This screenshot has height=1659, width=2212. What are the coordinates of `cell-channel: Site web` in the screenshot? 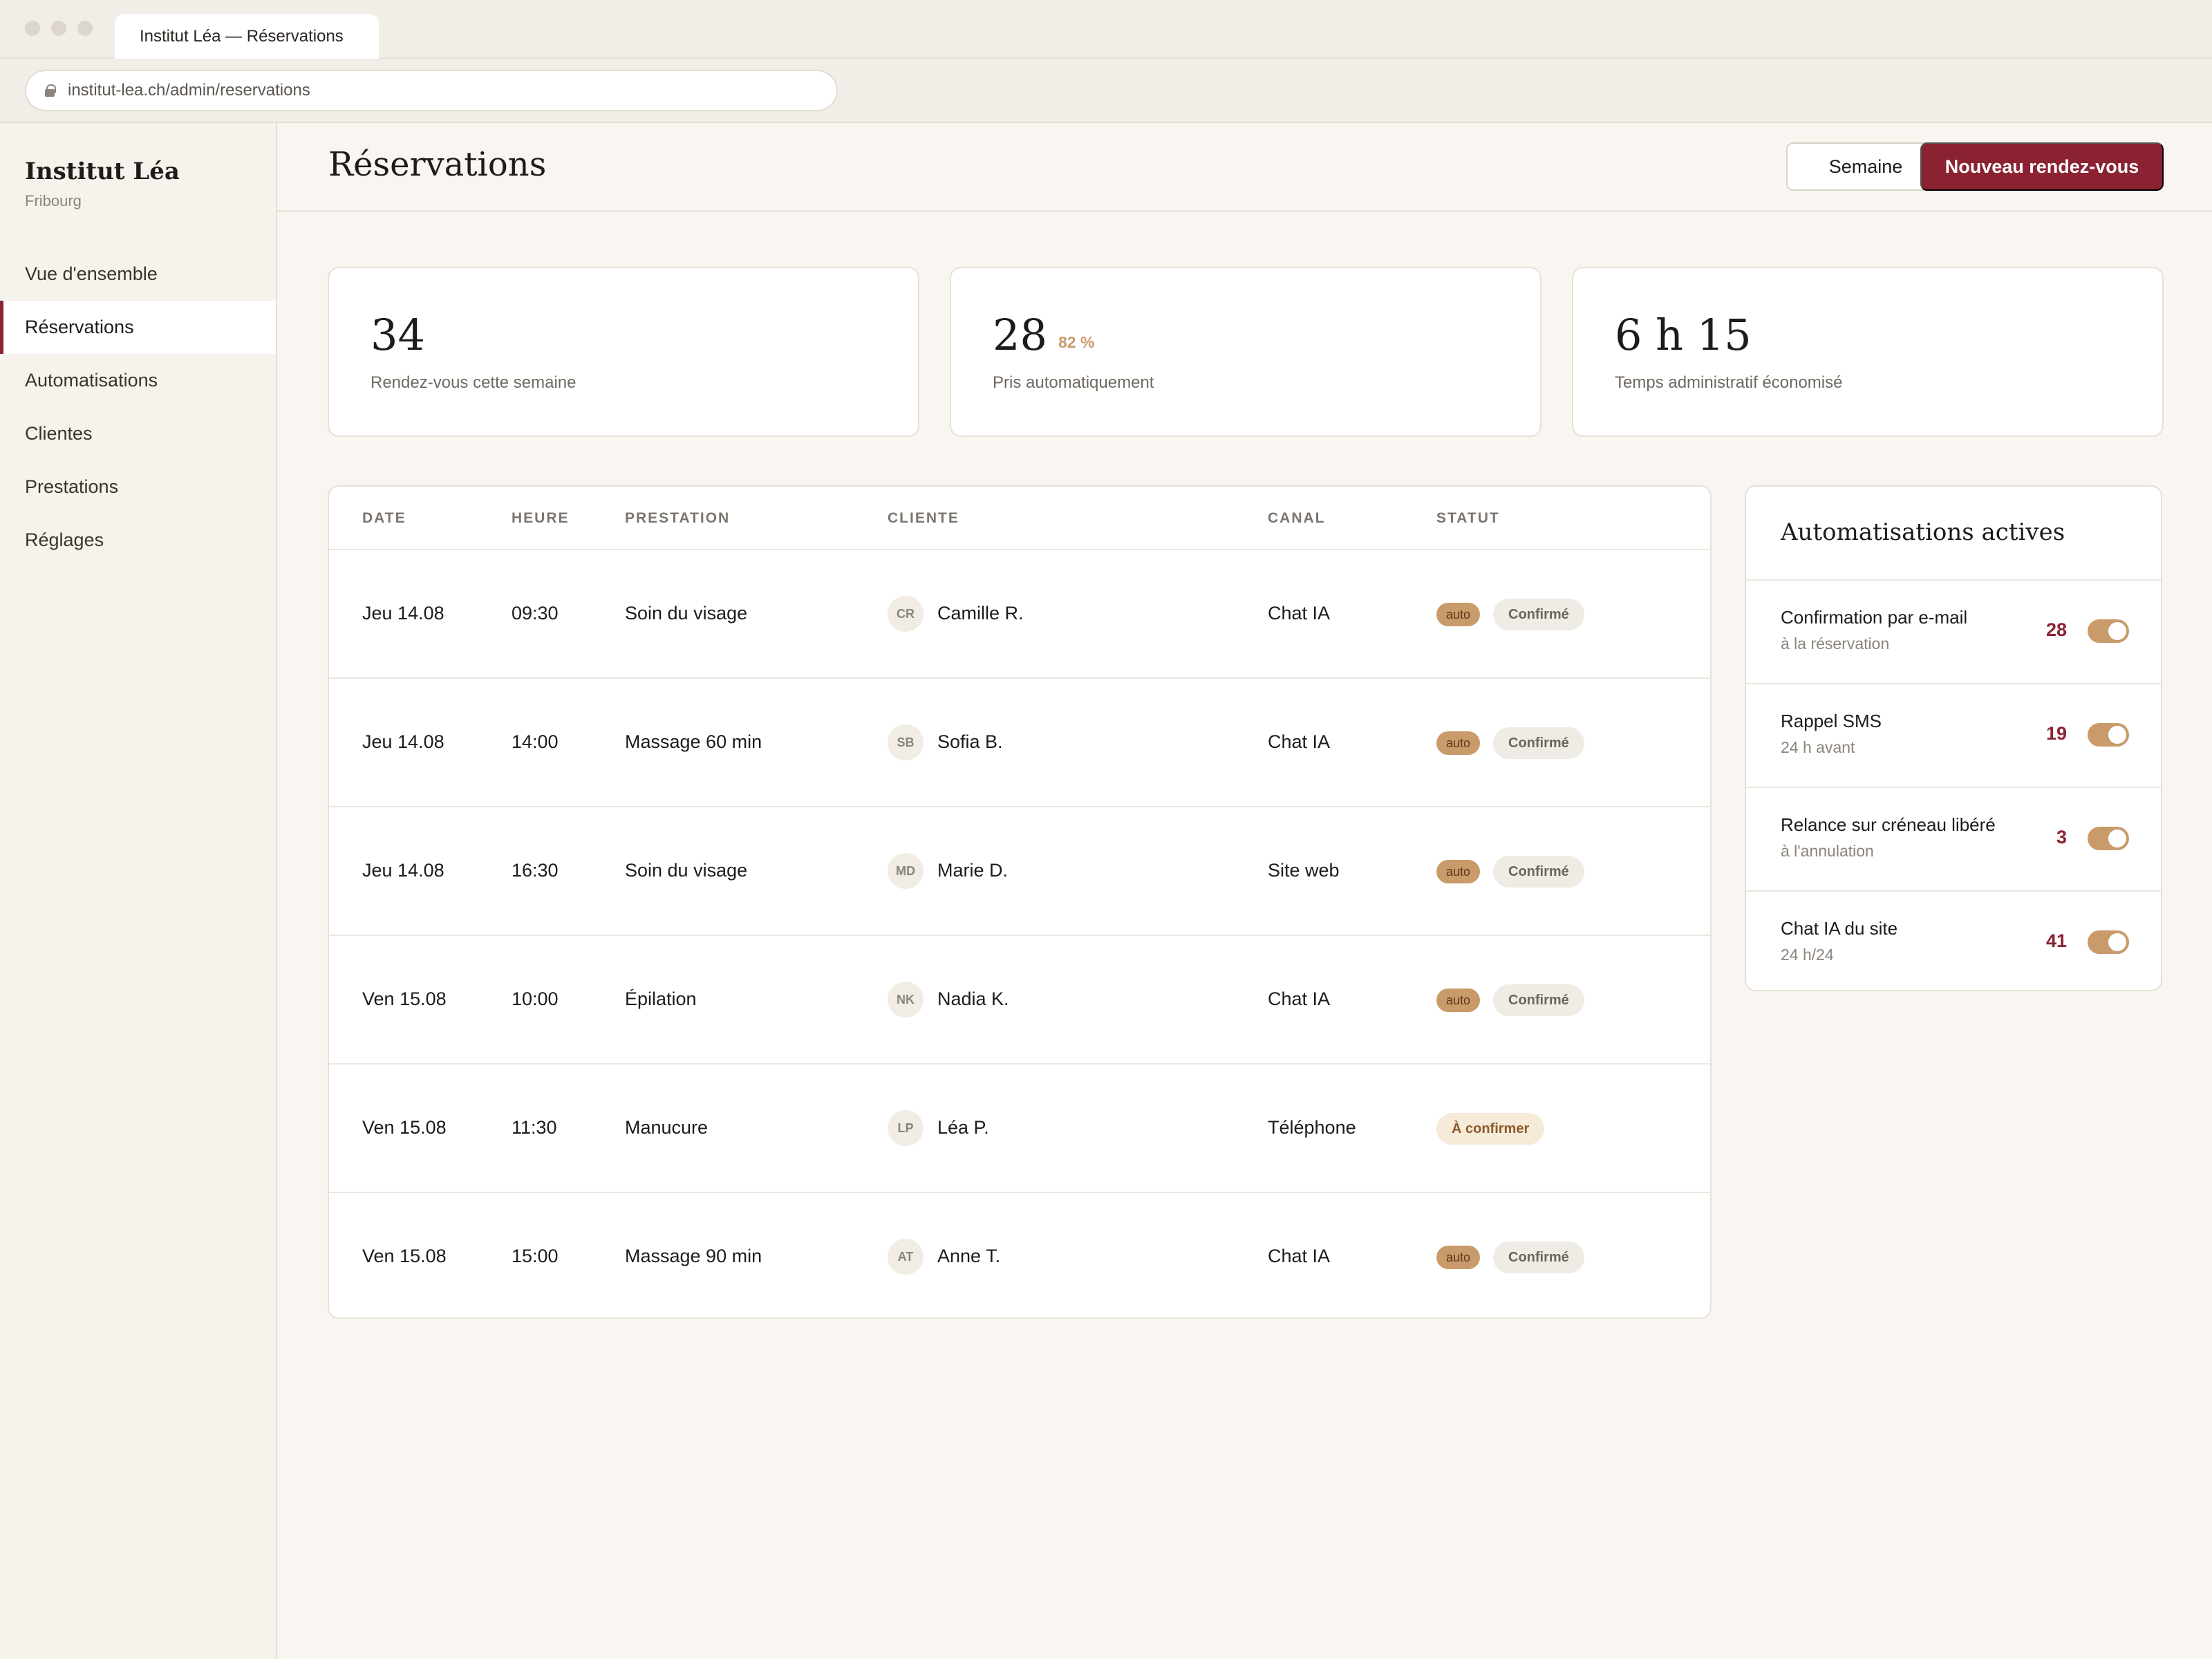 It's located at (1304, 871).